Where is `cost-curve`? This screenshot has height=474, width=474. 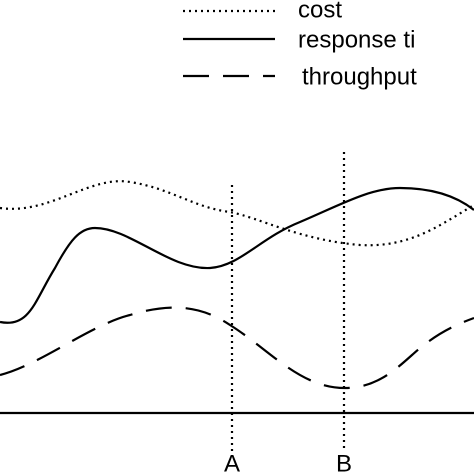 cost-curve is located at coordinates (237, 213).